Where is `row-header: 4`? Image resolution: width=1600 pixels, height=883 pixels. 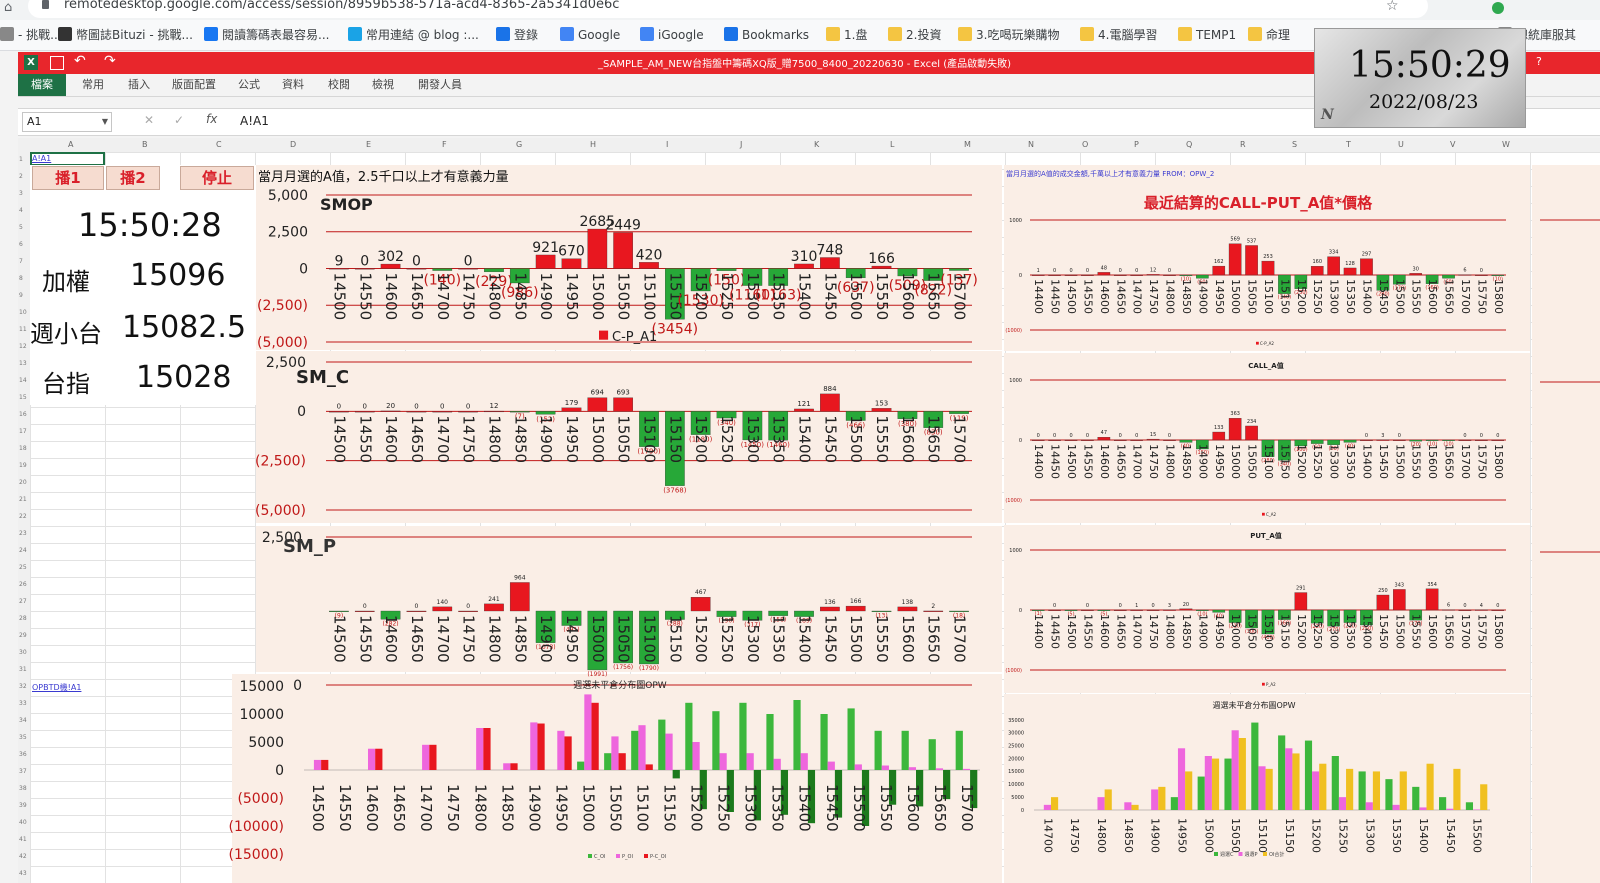
row-header: 4 is located at coordinates (21, 210).